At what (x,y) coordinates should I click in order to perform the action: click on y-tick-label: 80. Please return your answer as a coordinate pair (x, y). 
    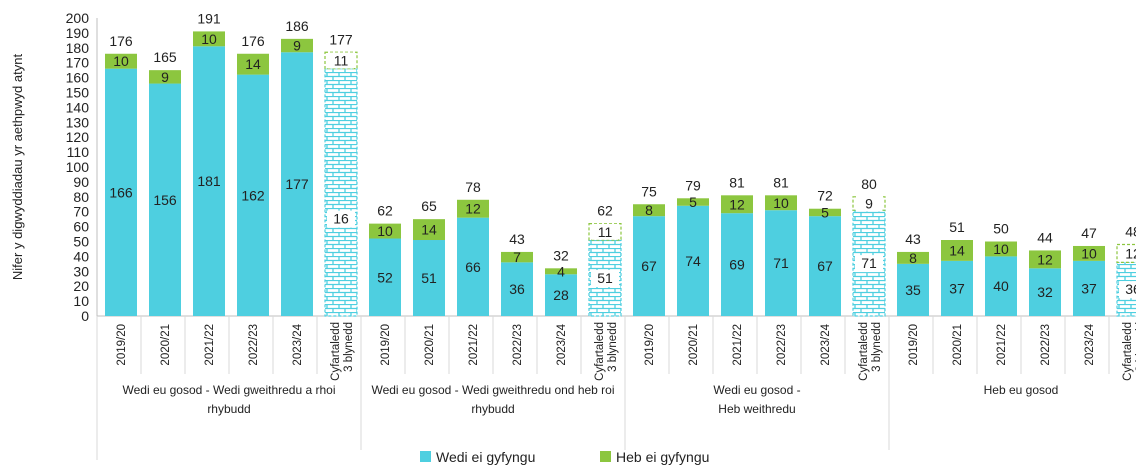
    Looking at the image, I should click on (81, 197).